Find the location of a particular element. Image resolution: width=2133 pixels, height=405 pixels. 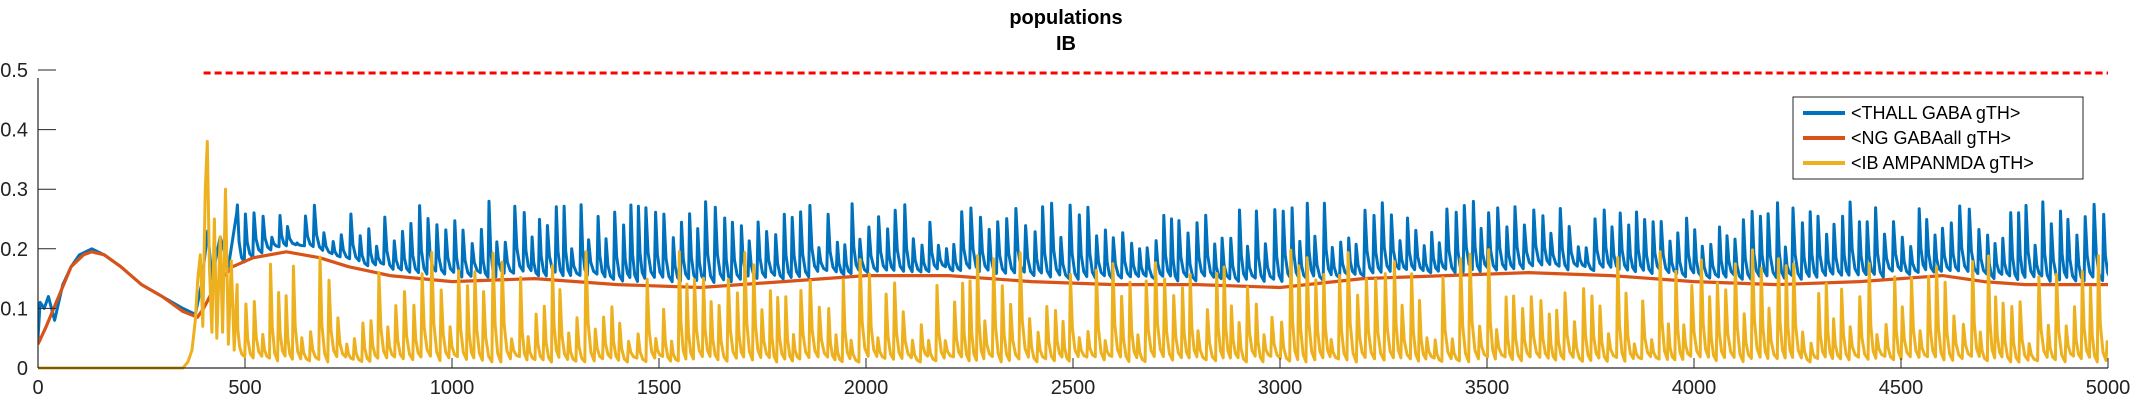

x-tick-label: 5000 is located at coordinates (2108, 388).